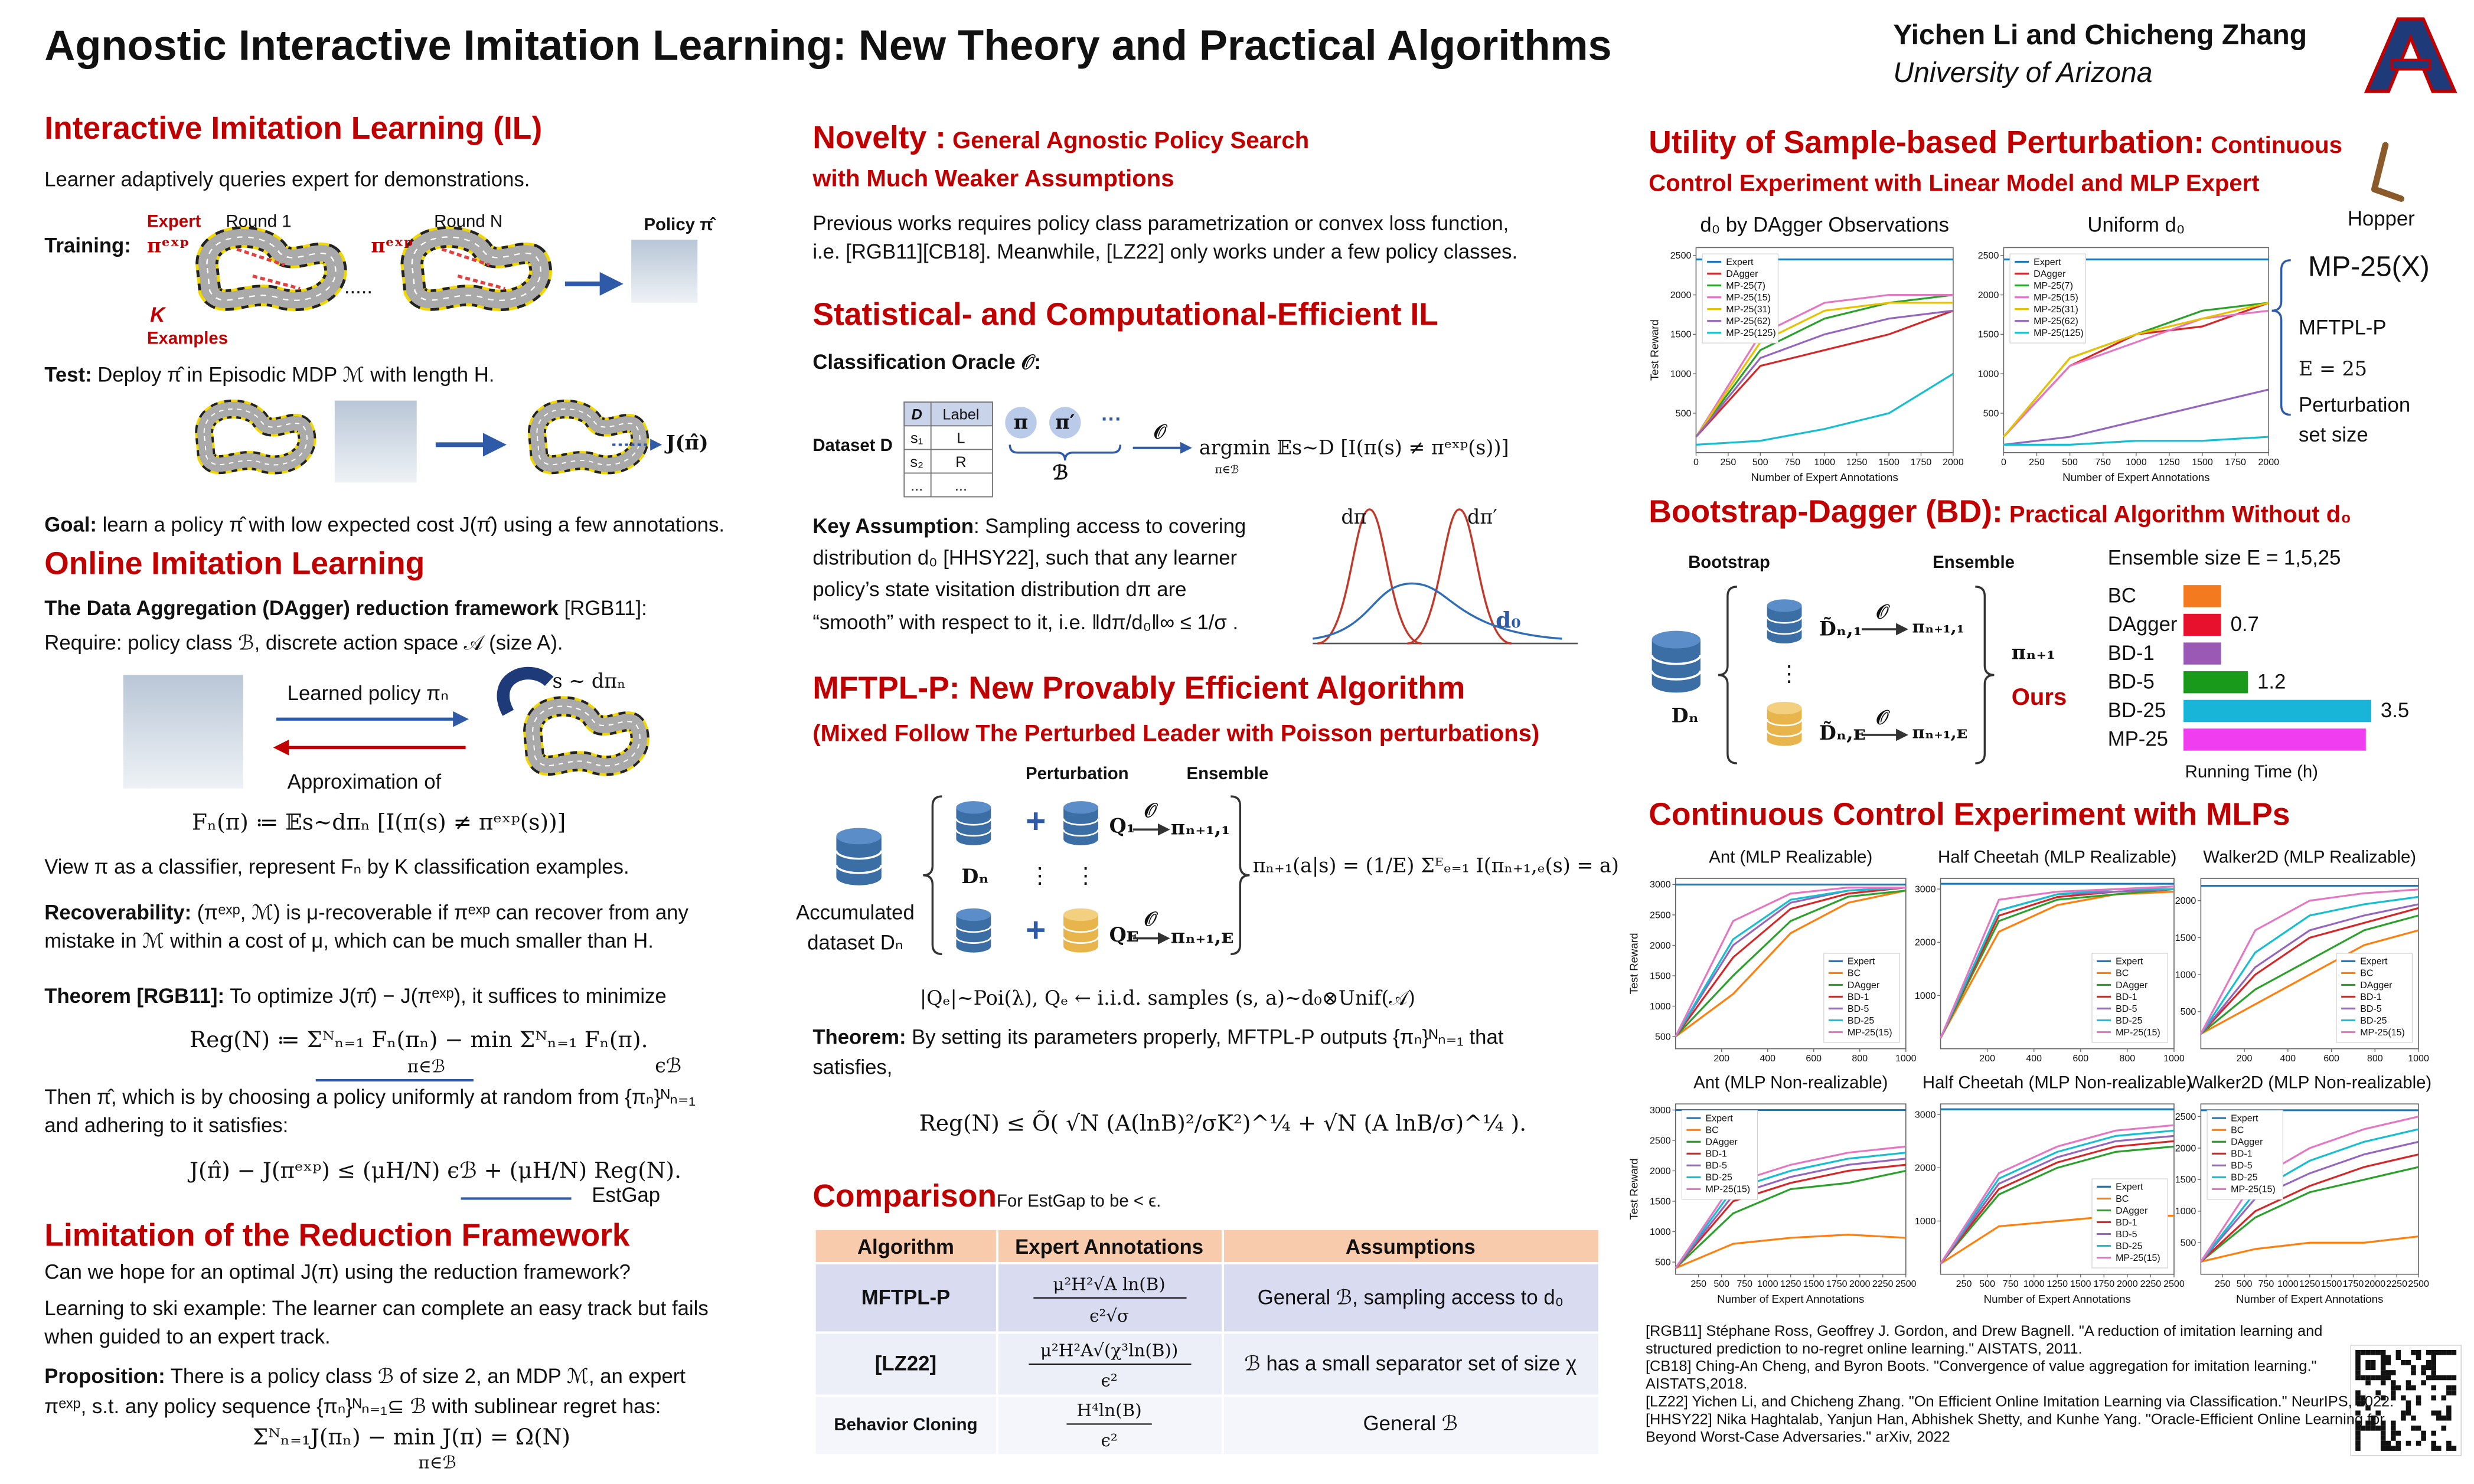 The height and width of the screenshot is (1484, 2474). Describe the element at coordinates (118, 913) in the screenshot. I see `recov-label: Recoverability:` at that location.